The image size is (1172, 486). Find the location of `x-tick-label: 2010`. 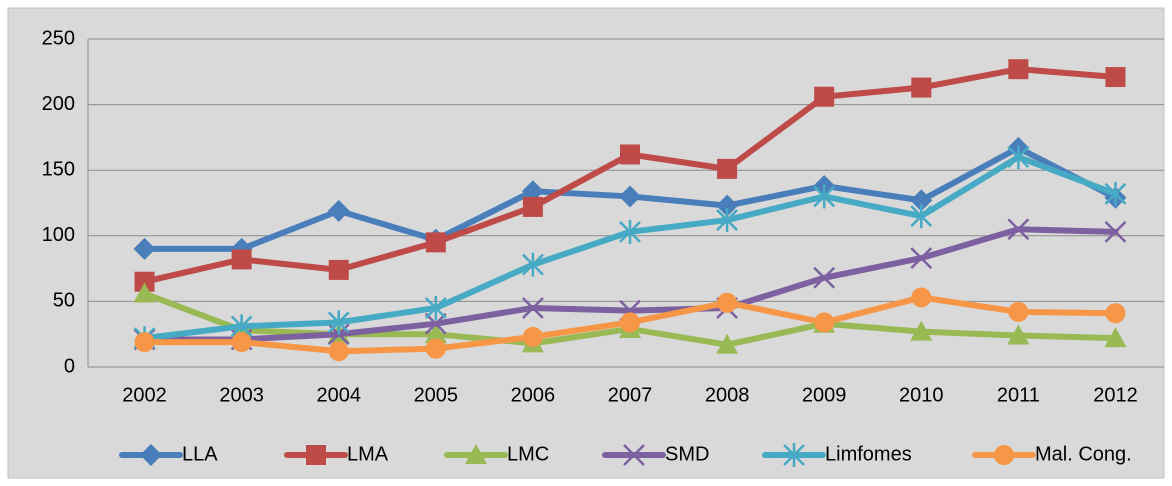

x-tick-label: 2010 is located at coordinates (921, 395).